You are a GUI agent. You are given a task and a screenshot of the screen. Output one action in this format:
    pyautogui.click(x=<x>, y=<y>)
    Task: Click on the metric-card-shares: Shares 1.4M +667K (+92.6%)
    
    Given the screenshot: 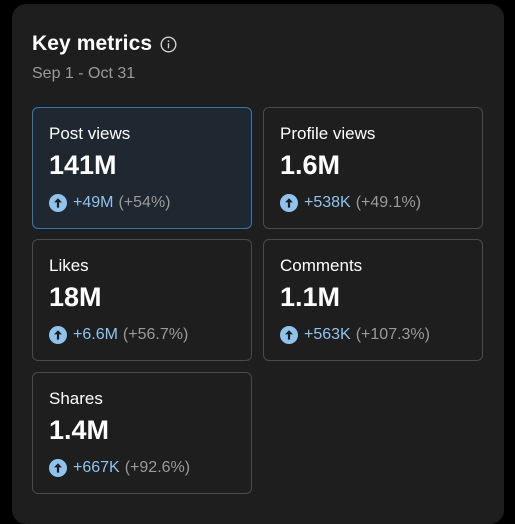 What is the action you would take?
    pyautogui.click(x=142, y=433)
    